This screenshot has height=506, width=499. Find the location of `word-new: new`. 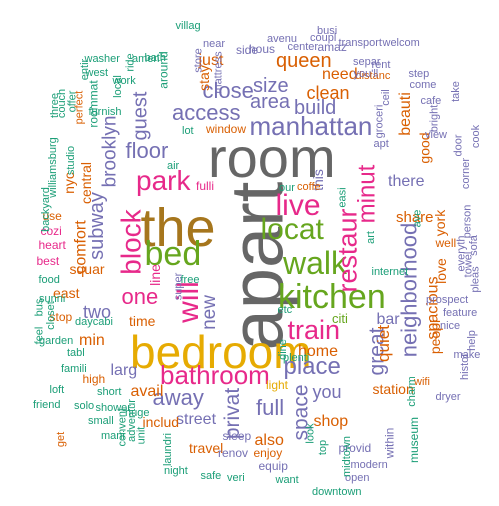

word-new: new is located at coordinates (209, 312).